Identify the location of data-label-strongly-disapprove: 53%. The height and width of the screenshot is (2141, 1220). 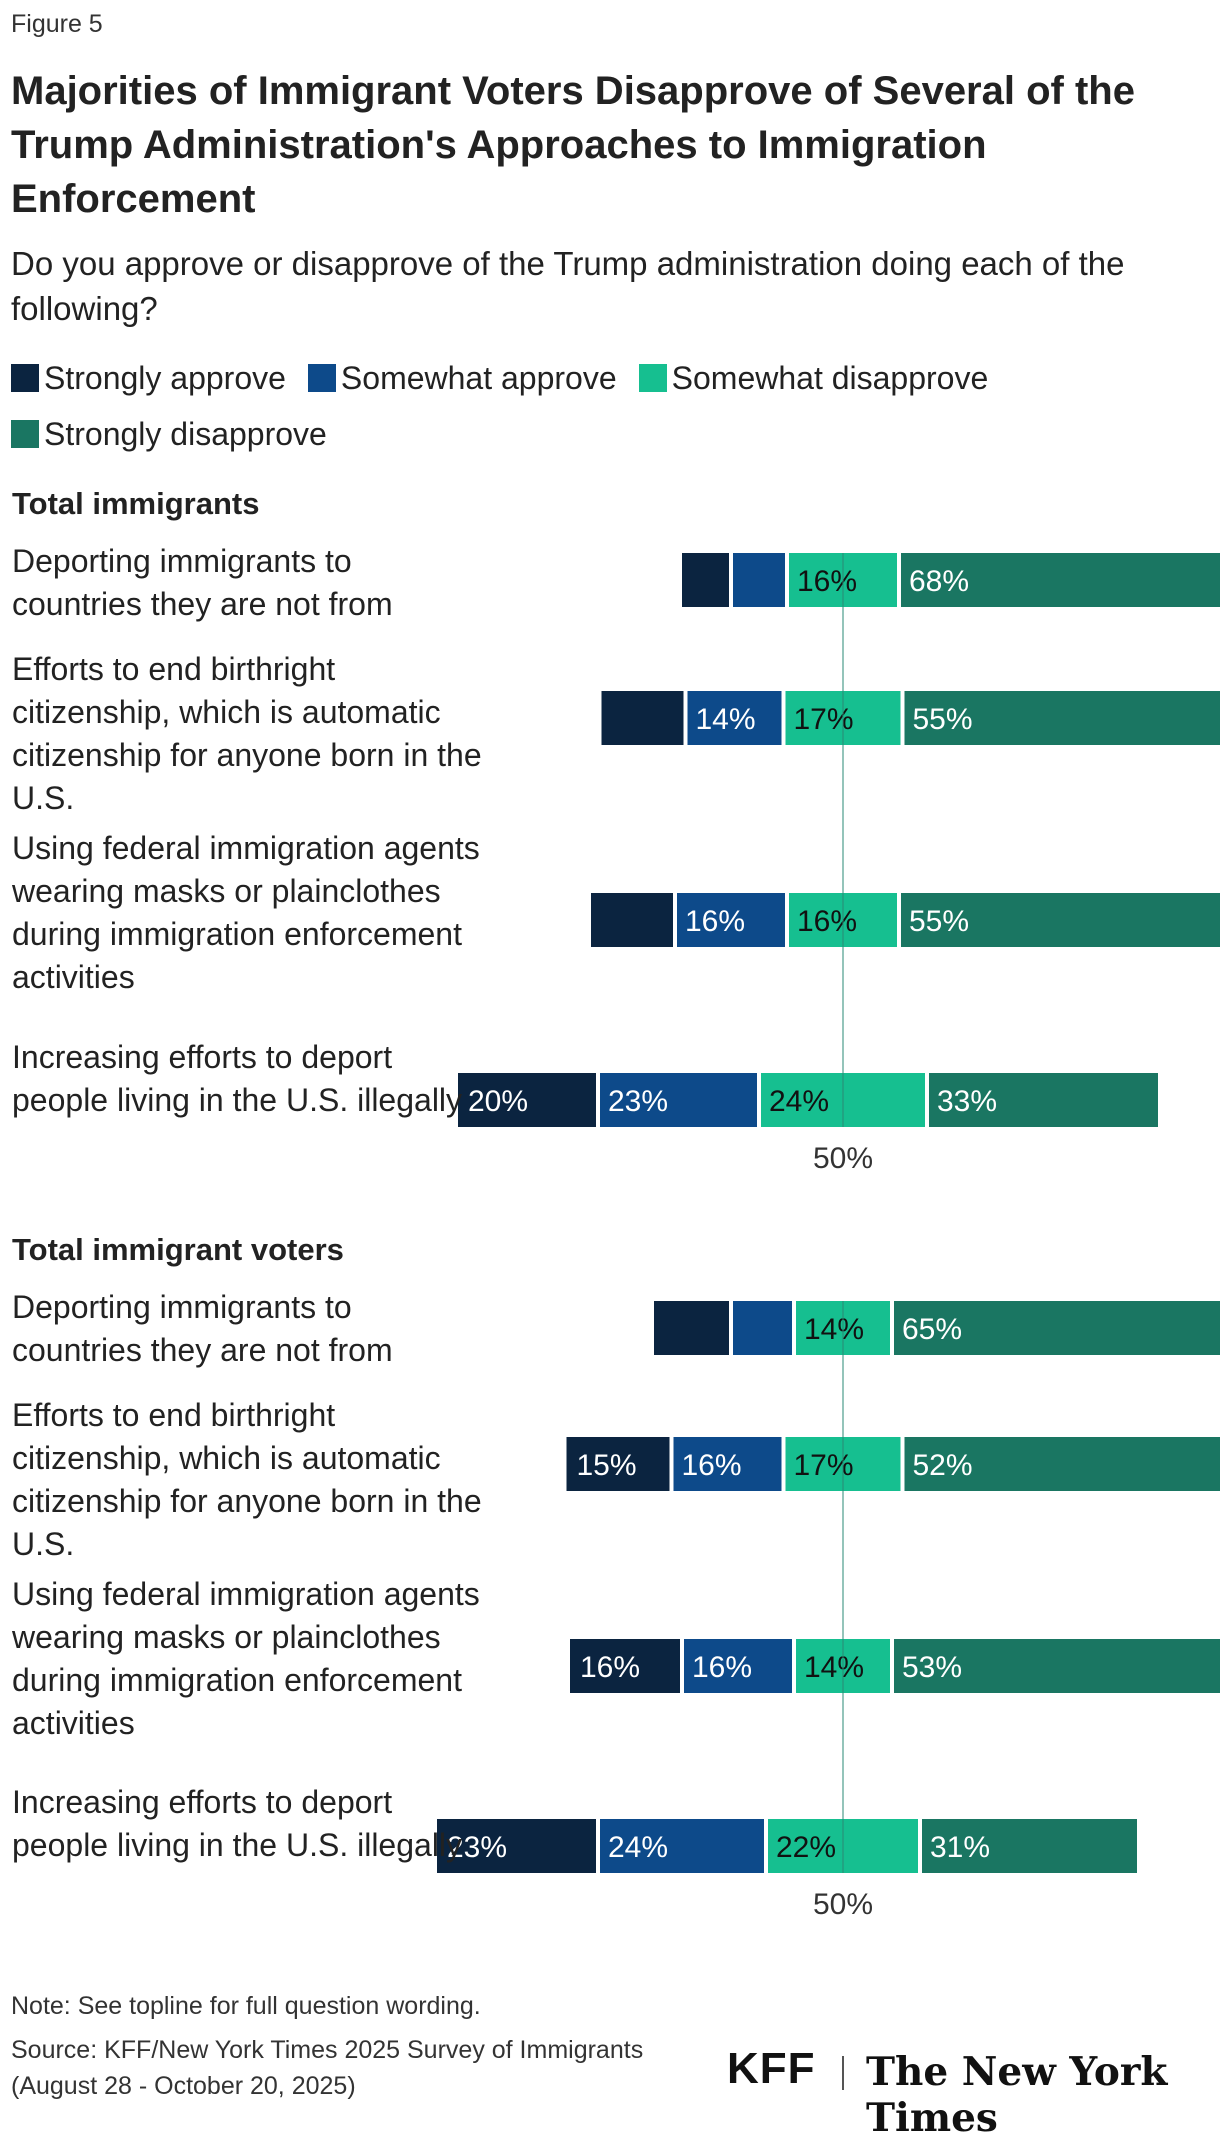
(932, 1667).